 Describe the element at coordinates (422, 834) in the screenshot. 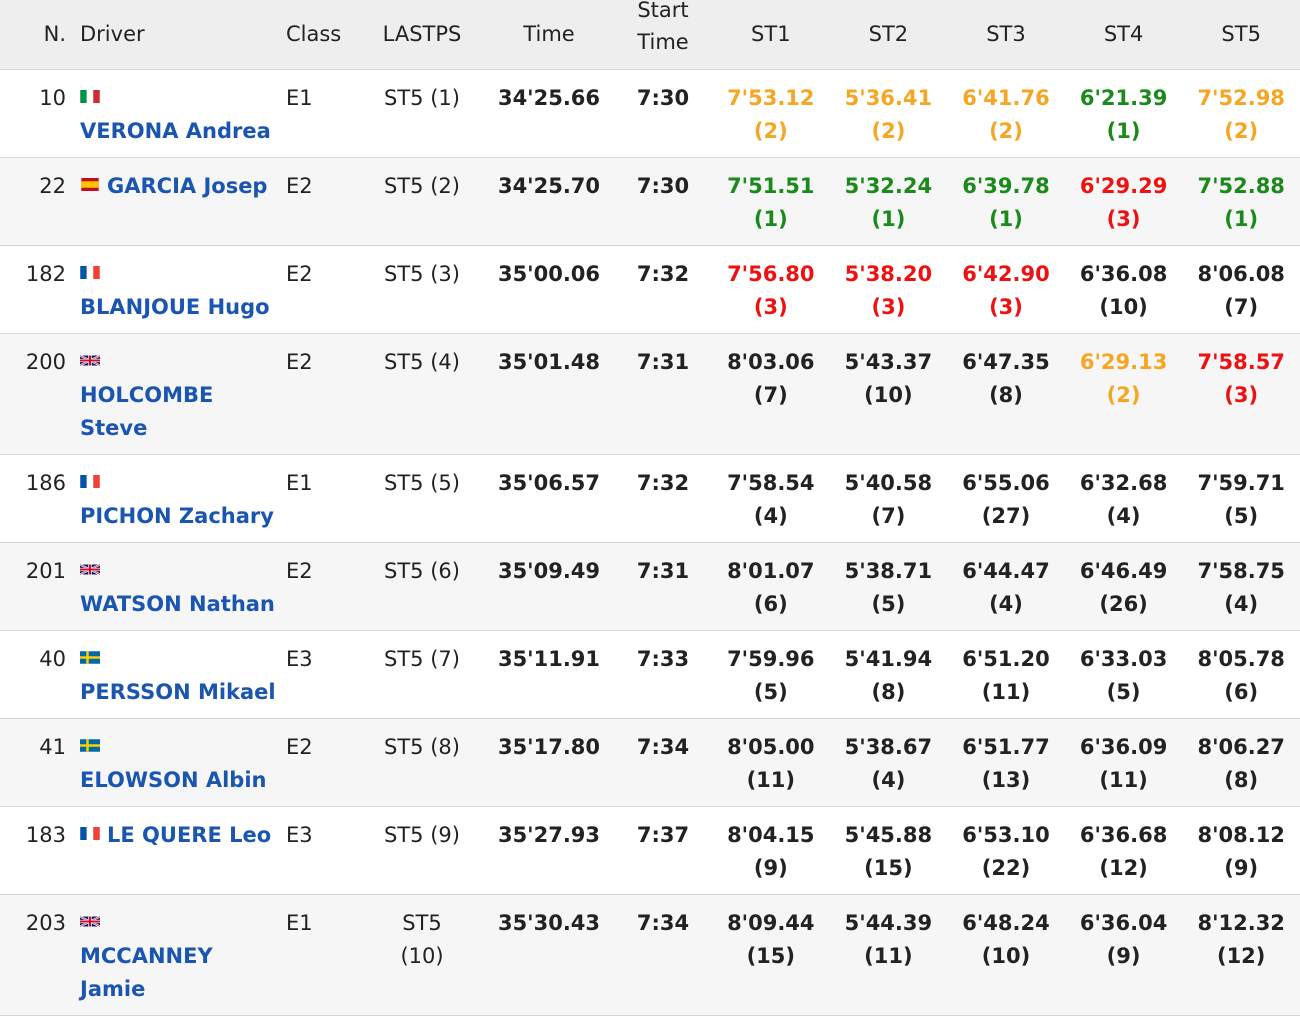

I see `lastps-cell: ST5 (9)` at that location.